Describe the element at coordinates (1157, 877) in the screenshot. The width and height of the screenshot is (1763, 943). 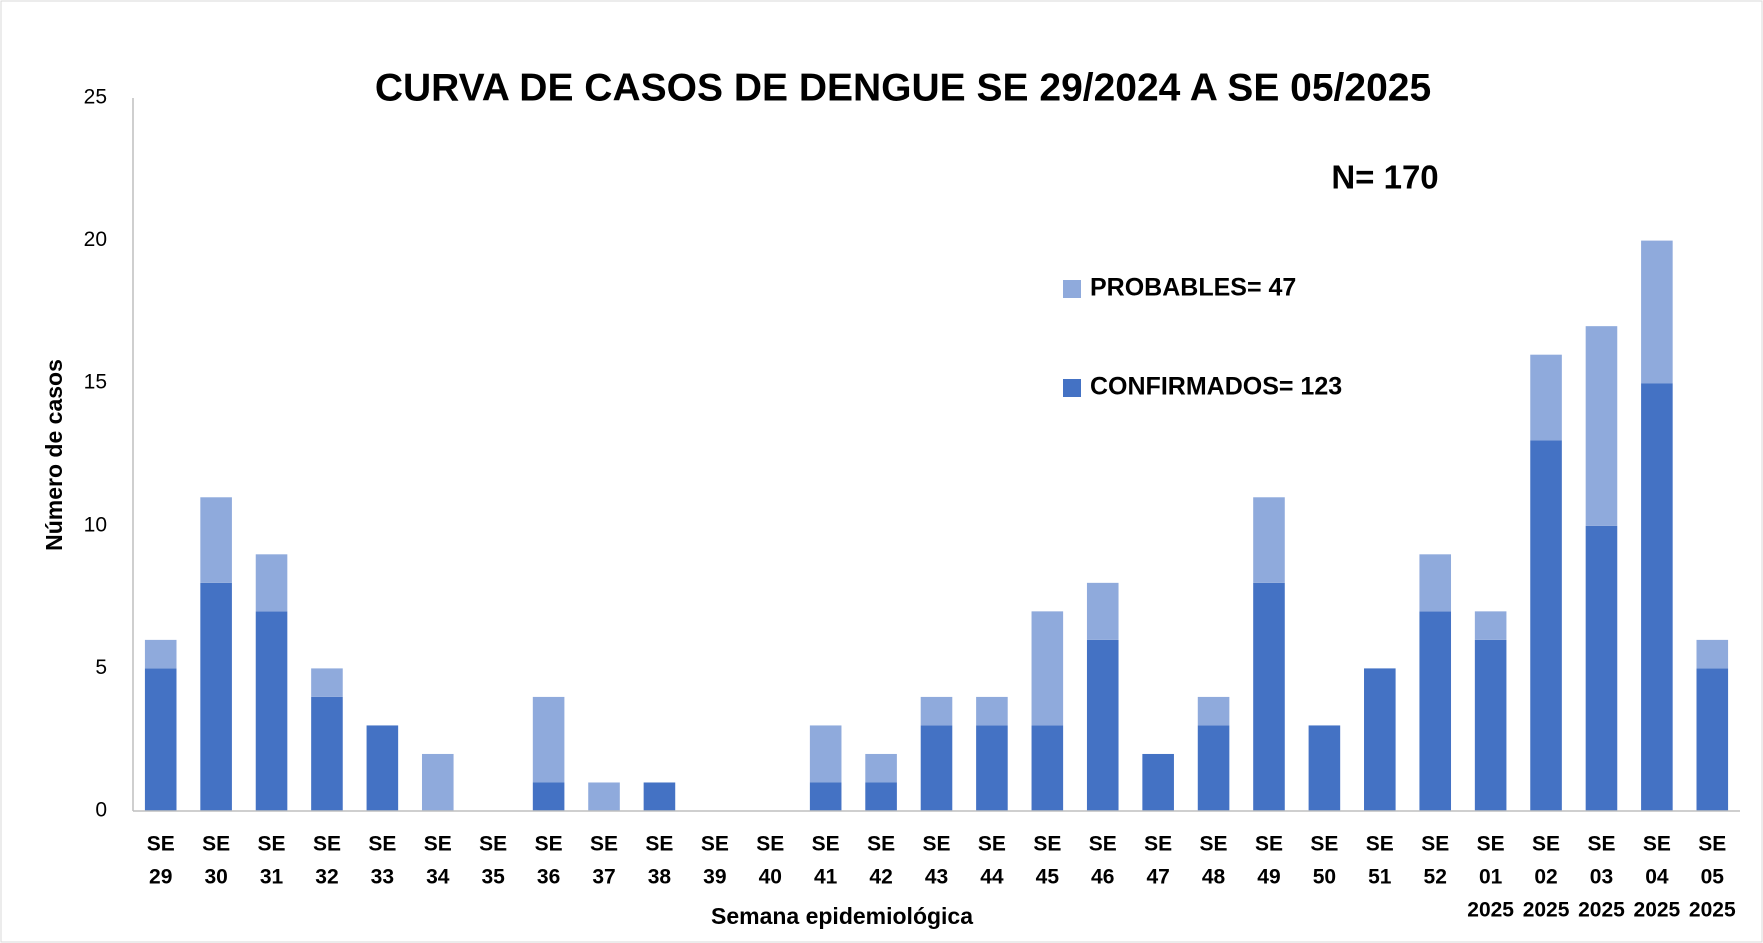
I see `x-tick-label: 47` at that location.